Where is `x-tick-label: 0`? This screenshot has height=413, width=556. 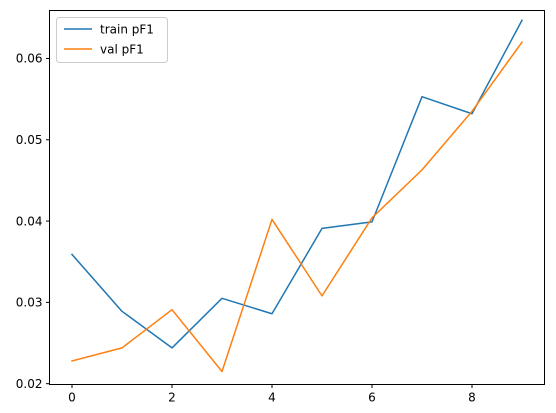 x-tick-label: 0 is located at coordinates (72, 398).